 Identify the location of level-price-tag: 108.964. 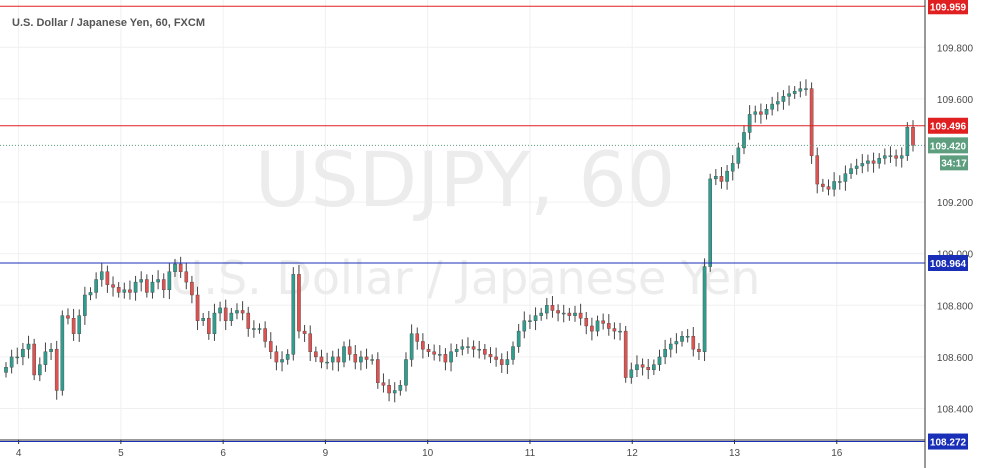
(948, 264).